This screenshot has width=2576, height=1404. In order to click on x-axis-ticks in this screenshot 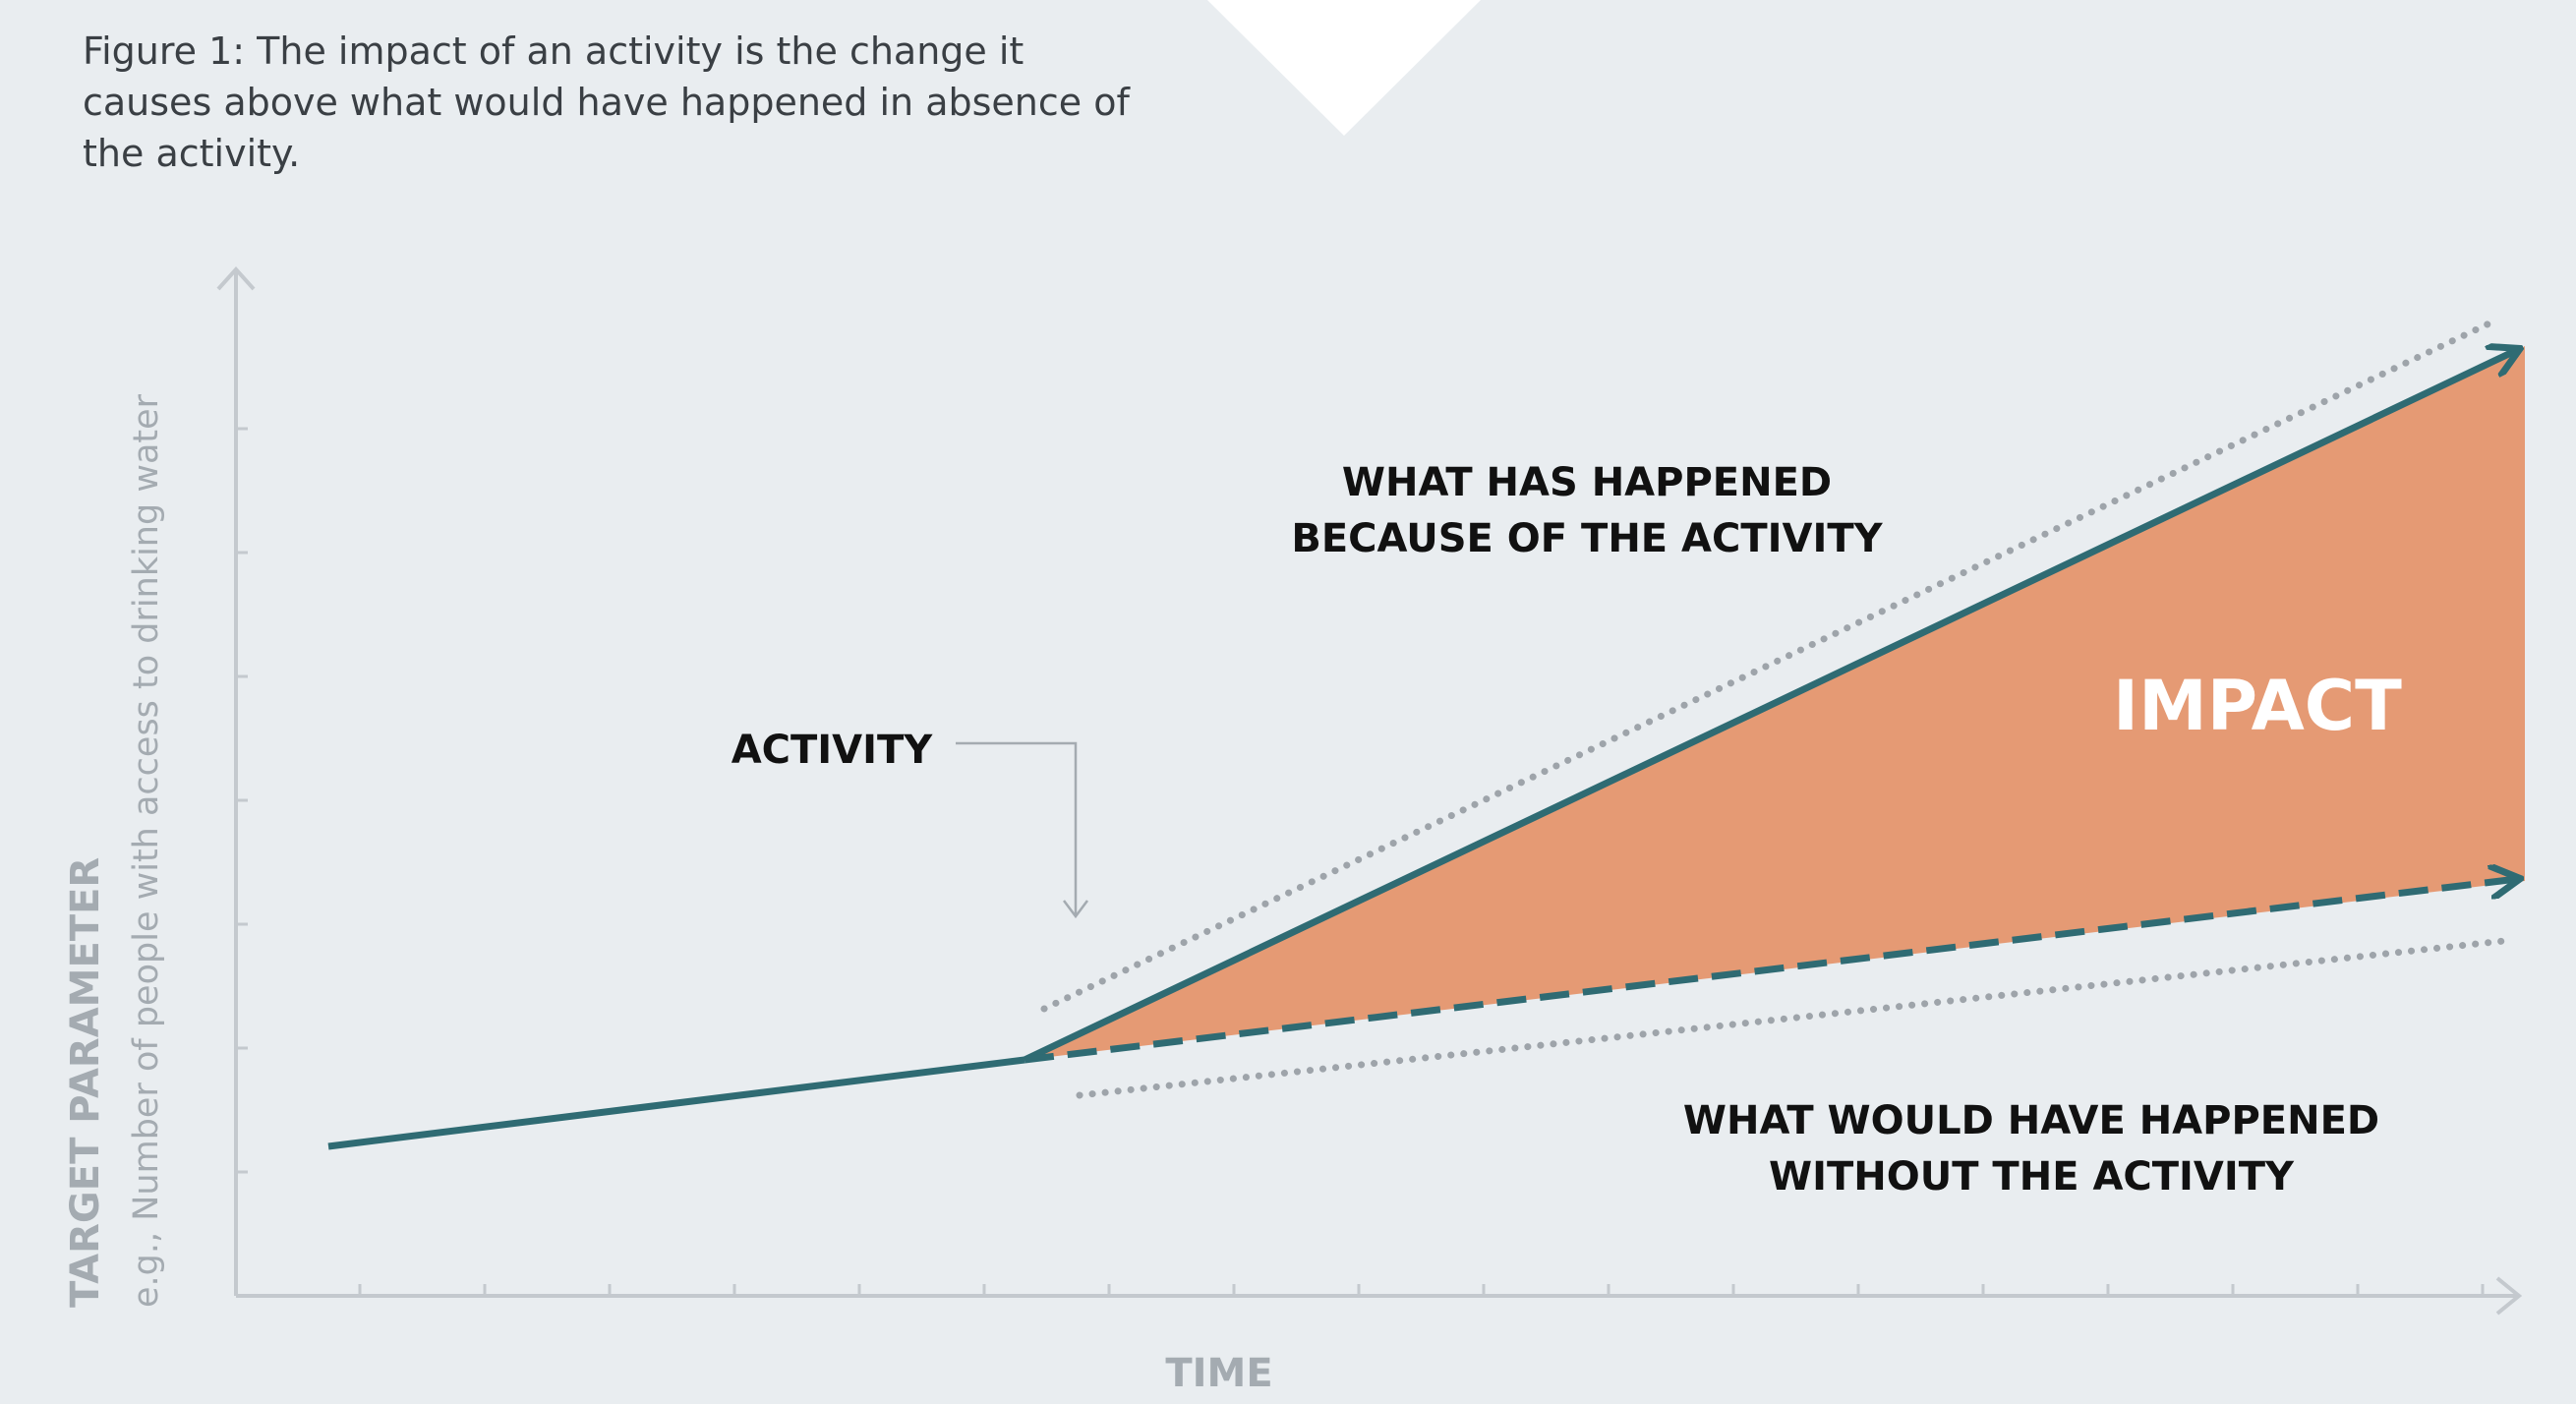, I will do `click(1421, 1290)`.